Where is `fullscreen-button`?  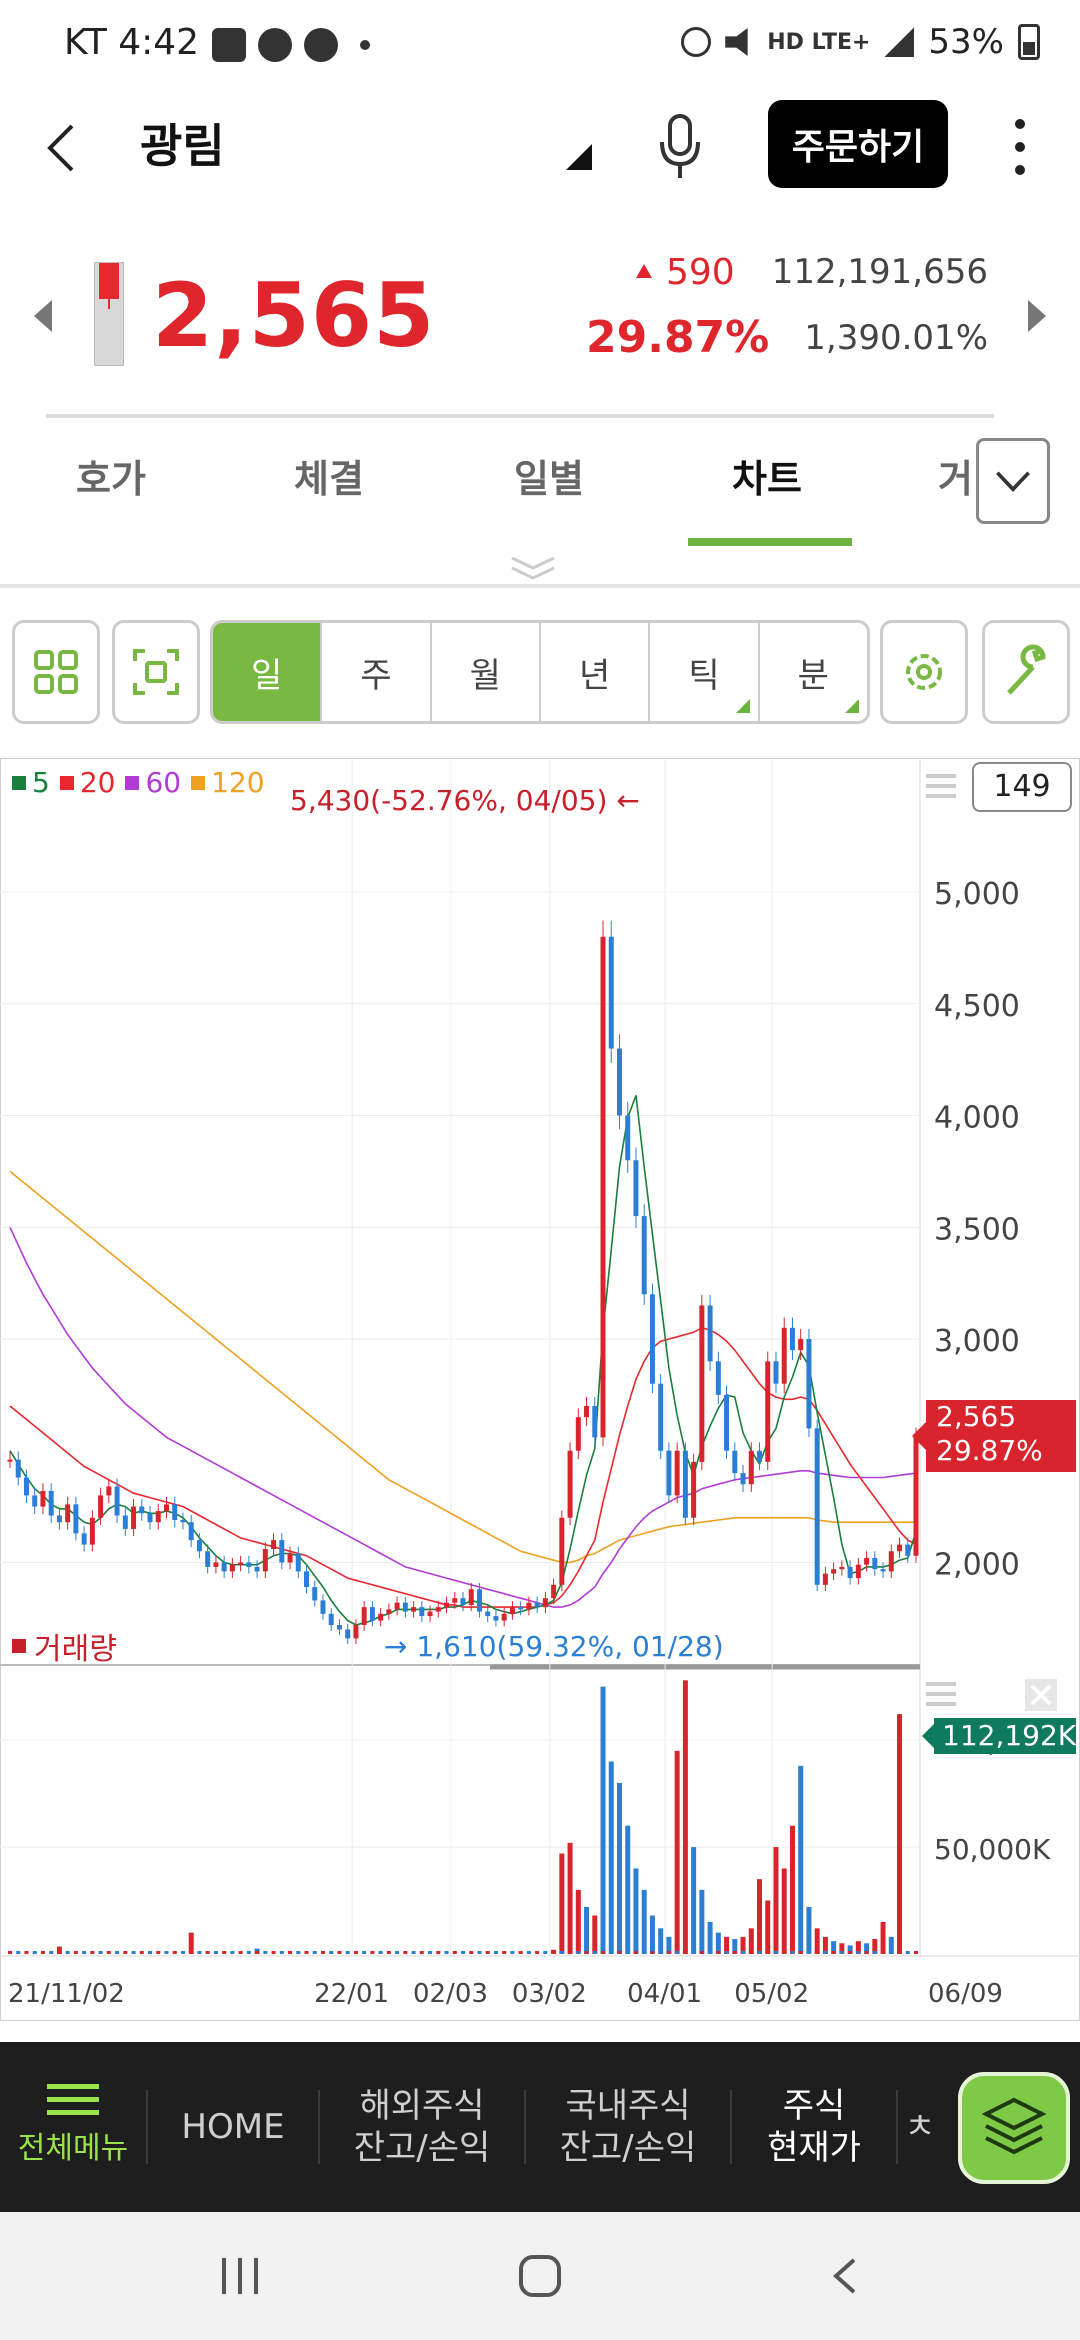 fullscreen-button is located at coordinates (156, 672).